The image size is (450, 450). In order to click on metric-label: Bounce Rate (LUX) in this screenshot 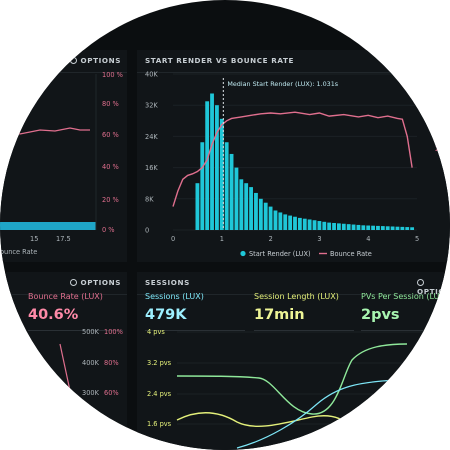, I will do `click(65, 296)`.